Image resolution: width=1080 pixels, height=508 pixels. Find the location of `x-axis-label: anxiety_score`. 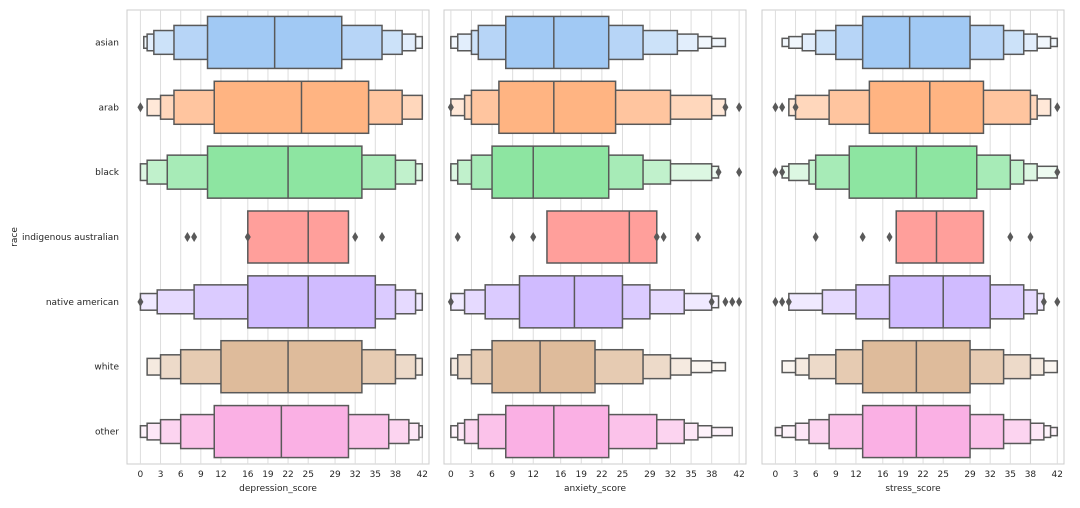

x-axis-label: anxiety_score is located at coordinates (595, 489).